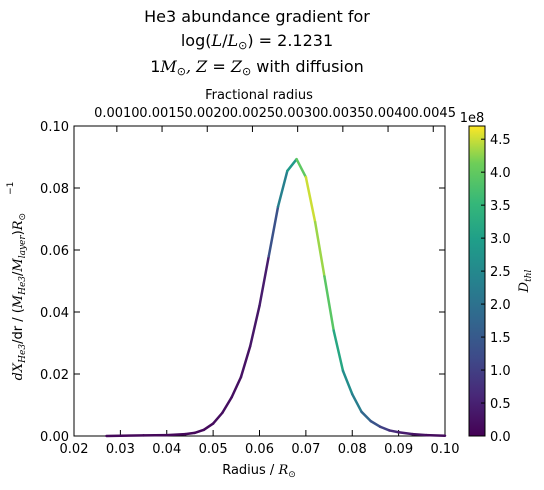  I want to click on colorbar-tick-label: 2.5, so click(500, 272).